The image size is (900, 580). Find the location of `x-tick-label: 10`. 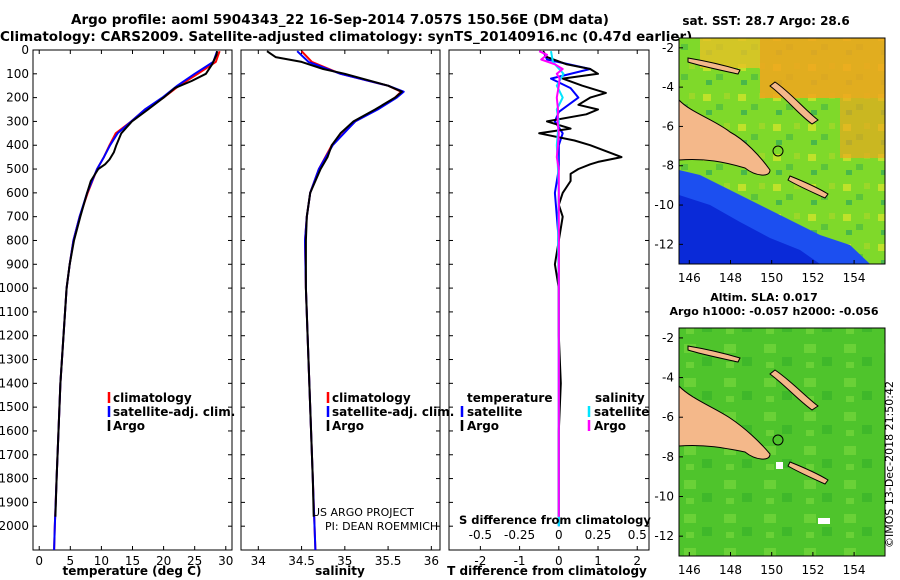

x-tick-label: 10 is located at coordinates (101, 561).